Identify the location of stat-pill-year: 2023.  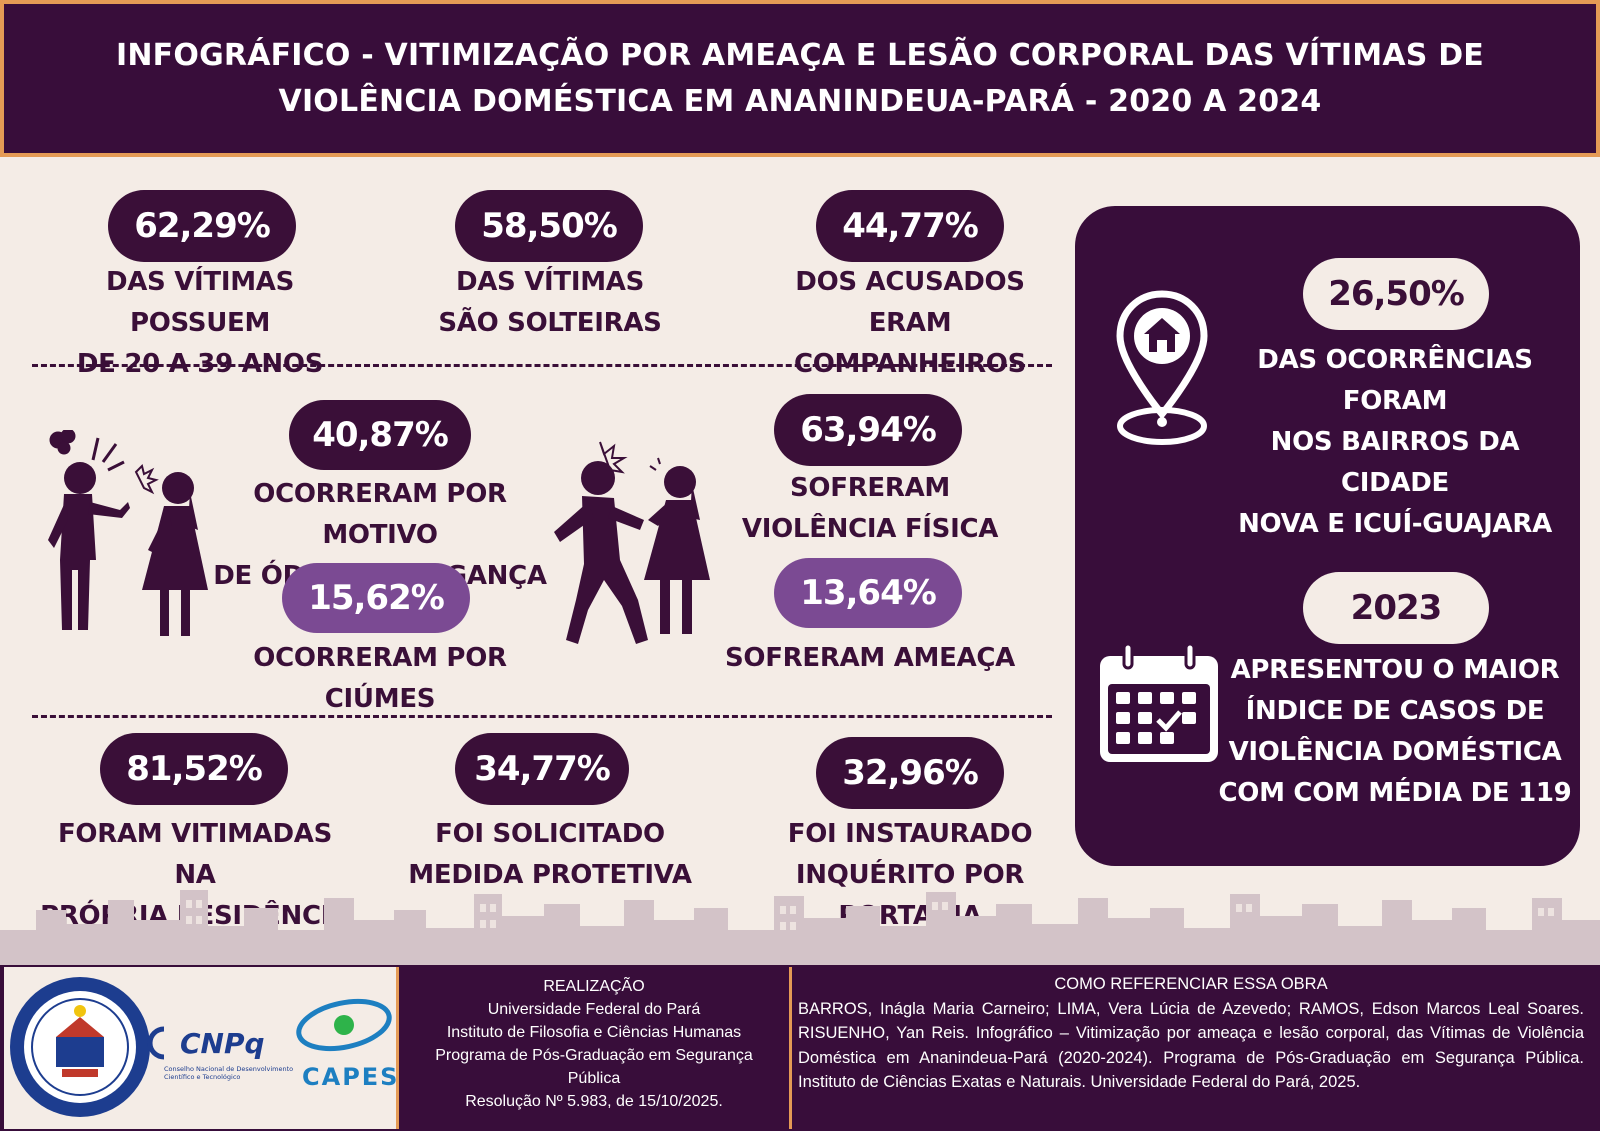
(1396, 608).